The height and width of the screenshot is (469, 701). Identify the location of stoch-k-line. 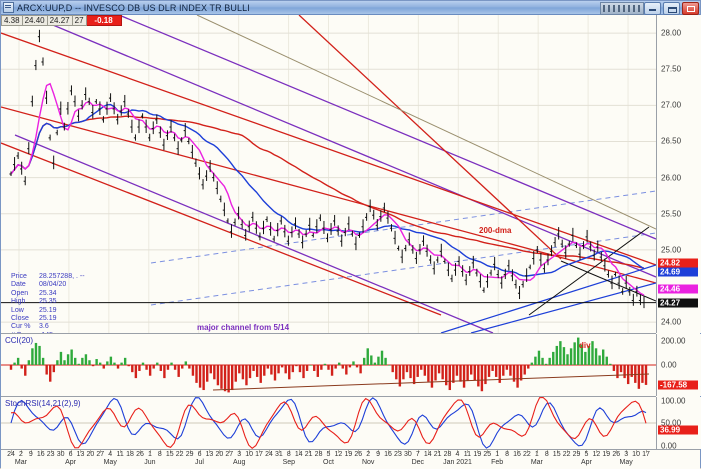
(328, 423).